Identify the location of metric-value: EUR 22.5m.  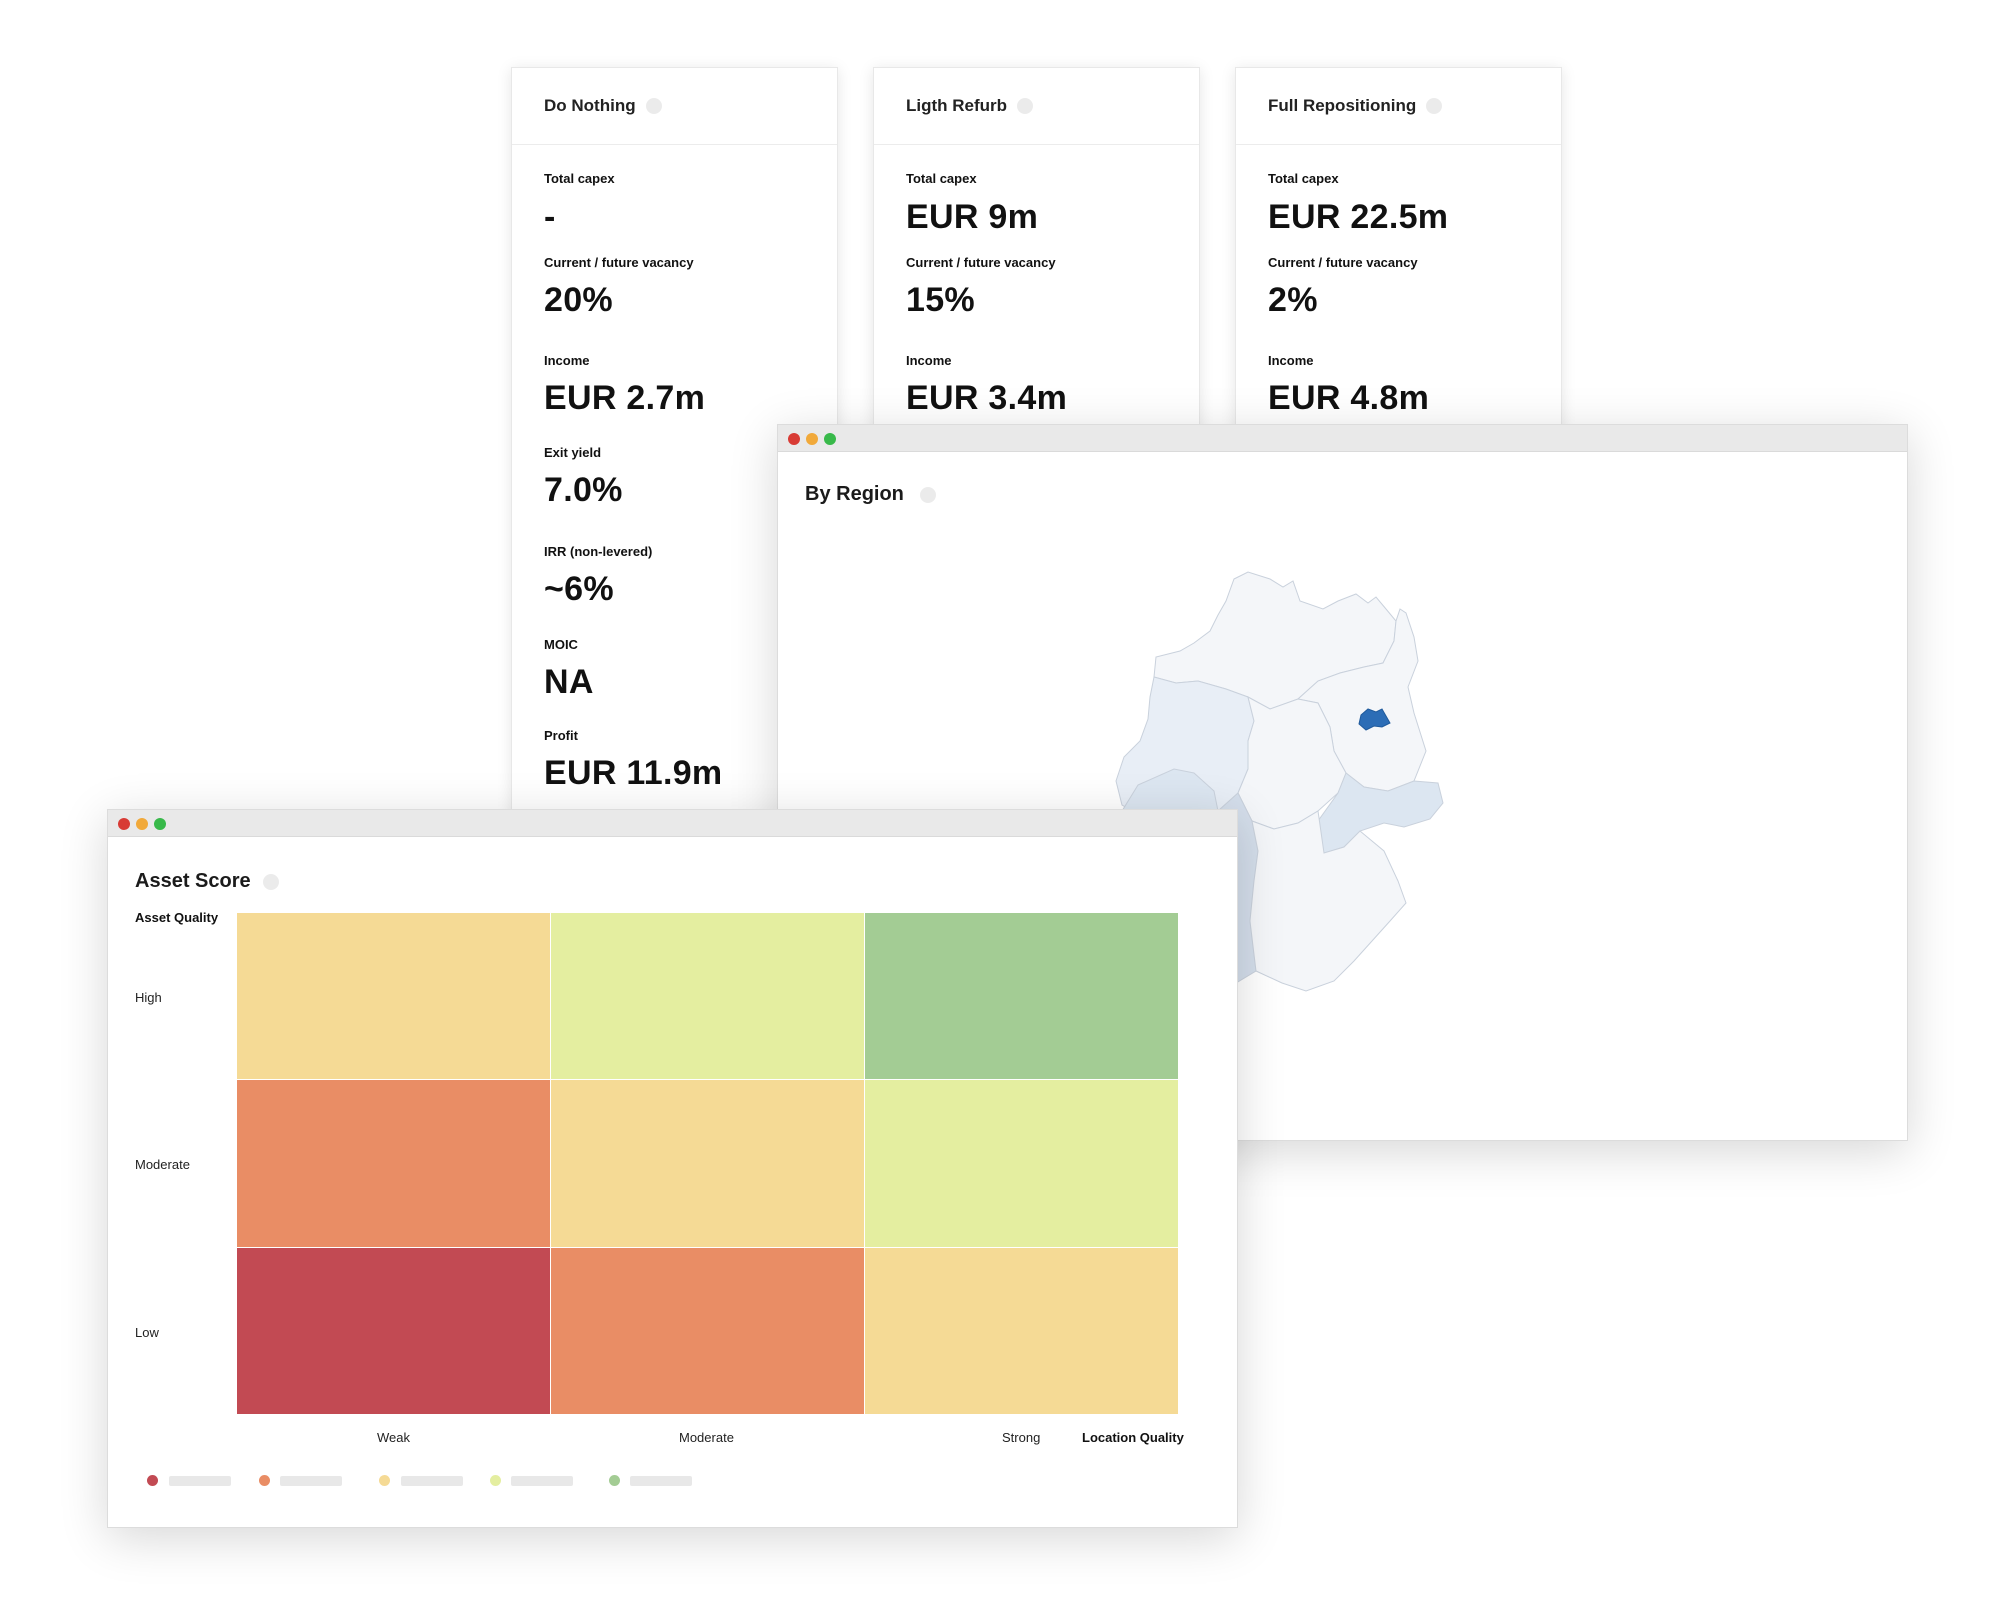
(1358, 217).